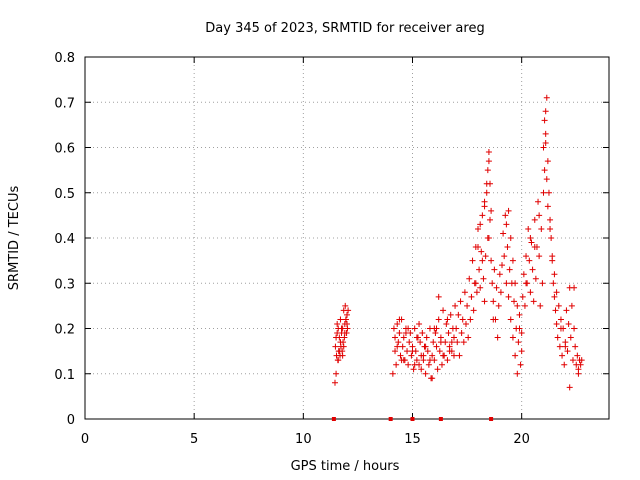  I want to click on x-tick-label: 20, so click(521, 439).